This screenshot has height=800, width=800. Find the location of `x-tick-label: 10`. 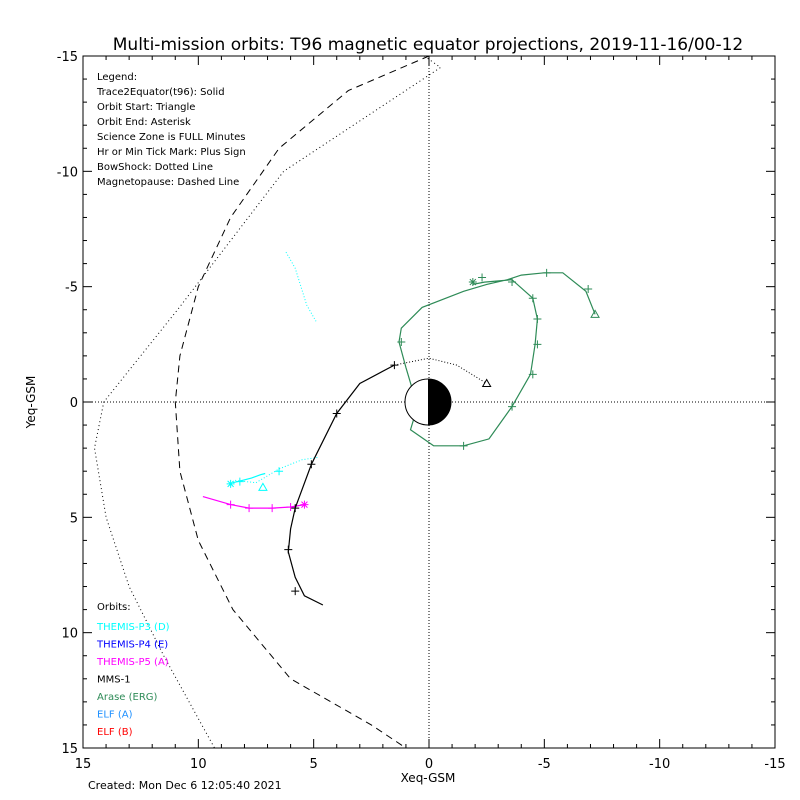

x-tick-label: 10 is located at coordinates (198, 764).